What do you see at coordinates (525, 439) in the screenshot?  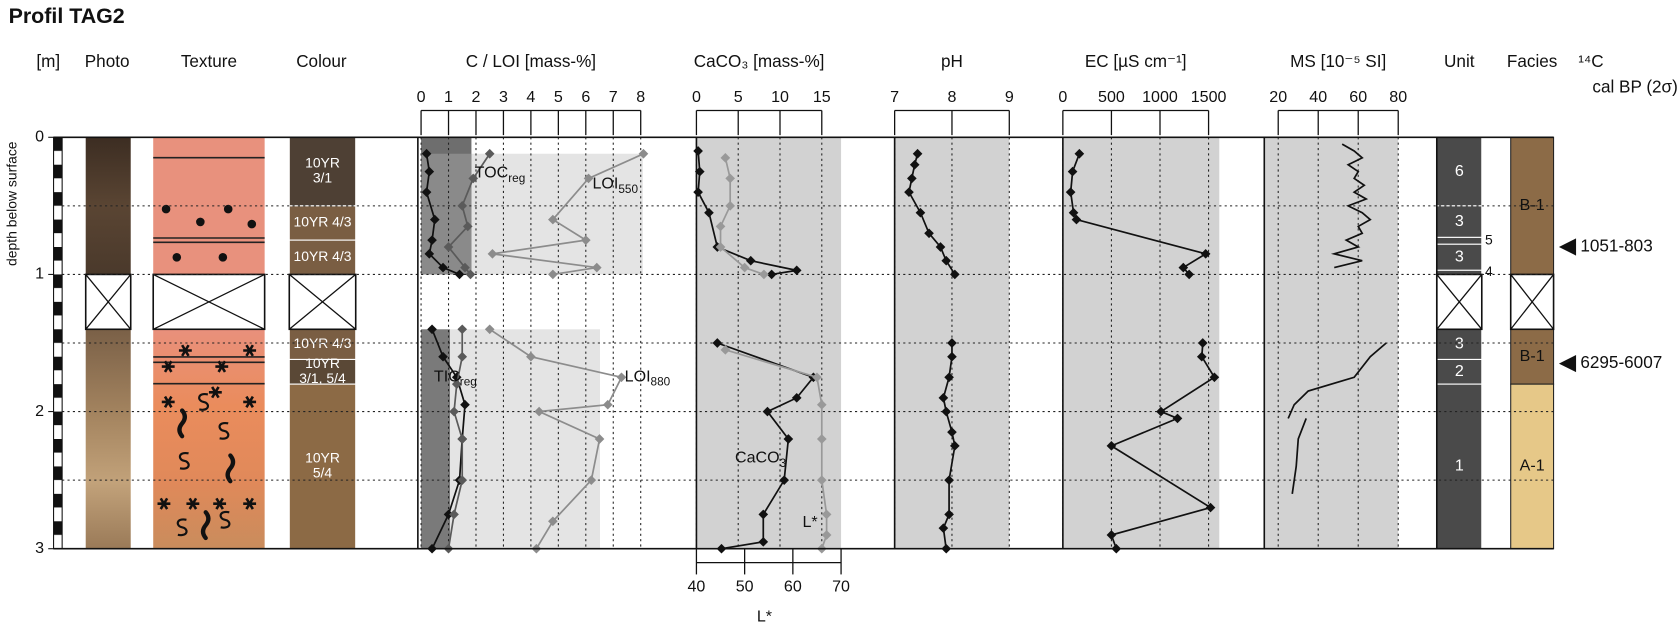 I see `loi-area` at bounding box center [525, 439].